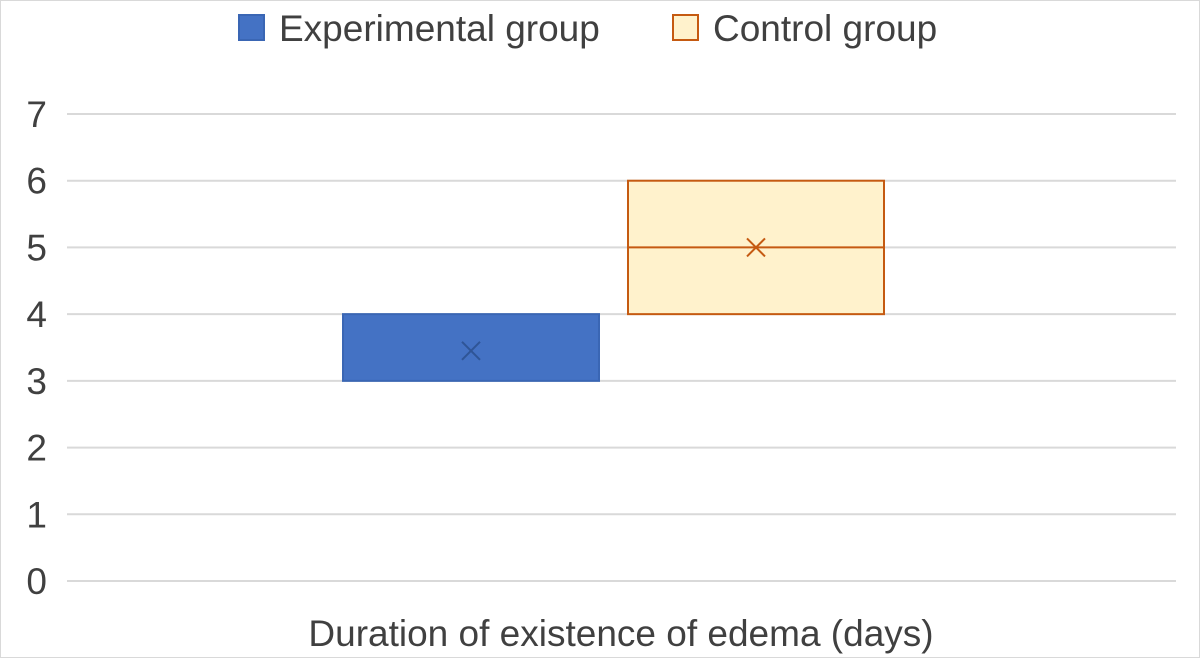  I want to click on y-tick-label: 1, so click(36, 514).